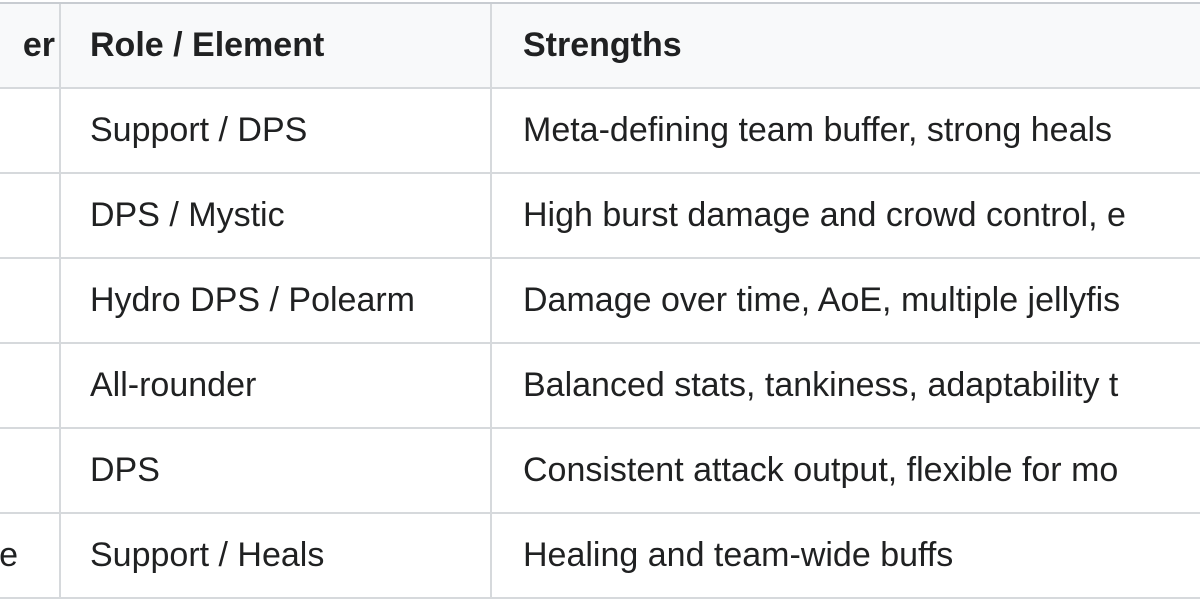 This screenshot has height=600, width=1200. Describe the element at coordinates (822, 300) in the screenshot. I see `cell-strengths: Damage over time, AoE, multiple jellyfis` at that location.